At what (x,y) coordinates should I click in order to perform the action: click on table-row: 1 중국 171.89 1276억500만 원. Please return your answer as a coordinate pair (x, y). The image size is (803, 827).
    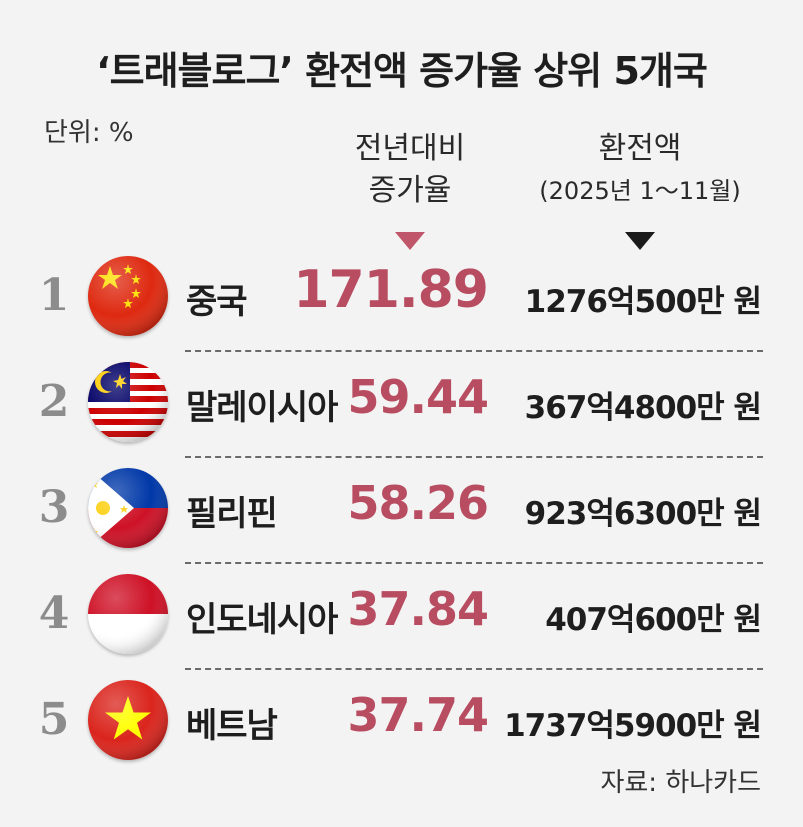
    Looking at the image, I should click on (401, 299).